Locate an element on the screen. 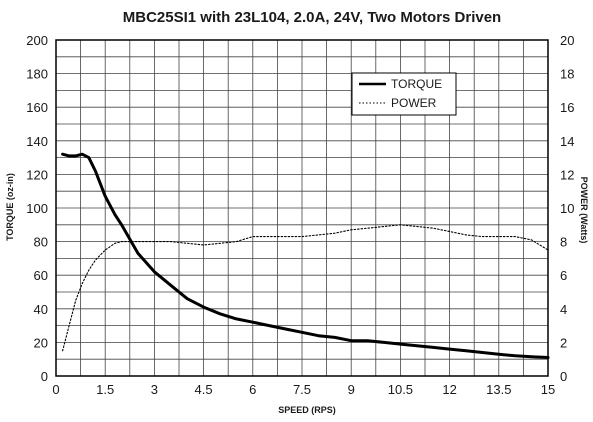 The width and height of the screenshot is (593, 422). y-right-tick-label: 20 is located at coordinates (567, 40).